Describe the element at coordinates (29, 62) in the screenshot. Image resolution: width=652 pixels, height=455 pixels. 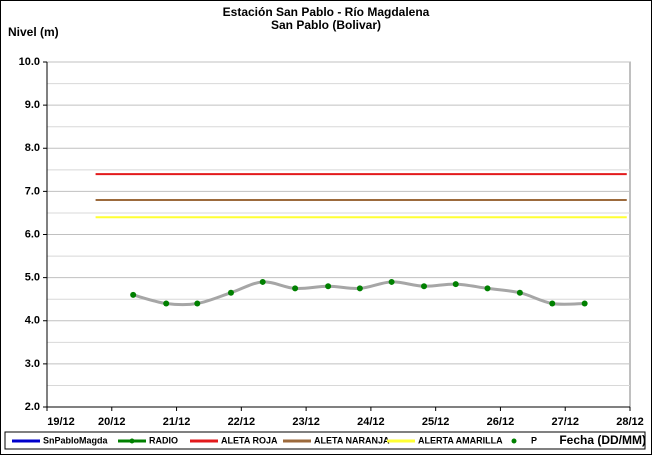
I see `y-tick-label: 10.0` at that location.